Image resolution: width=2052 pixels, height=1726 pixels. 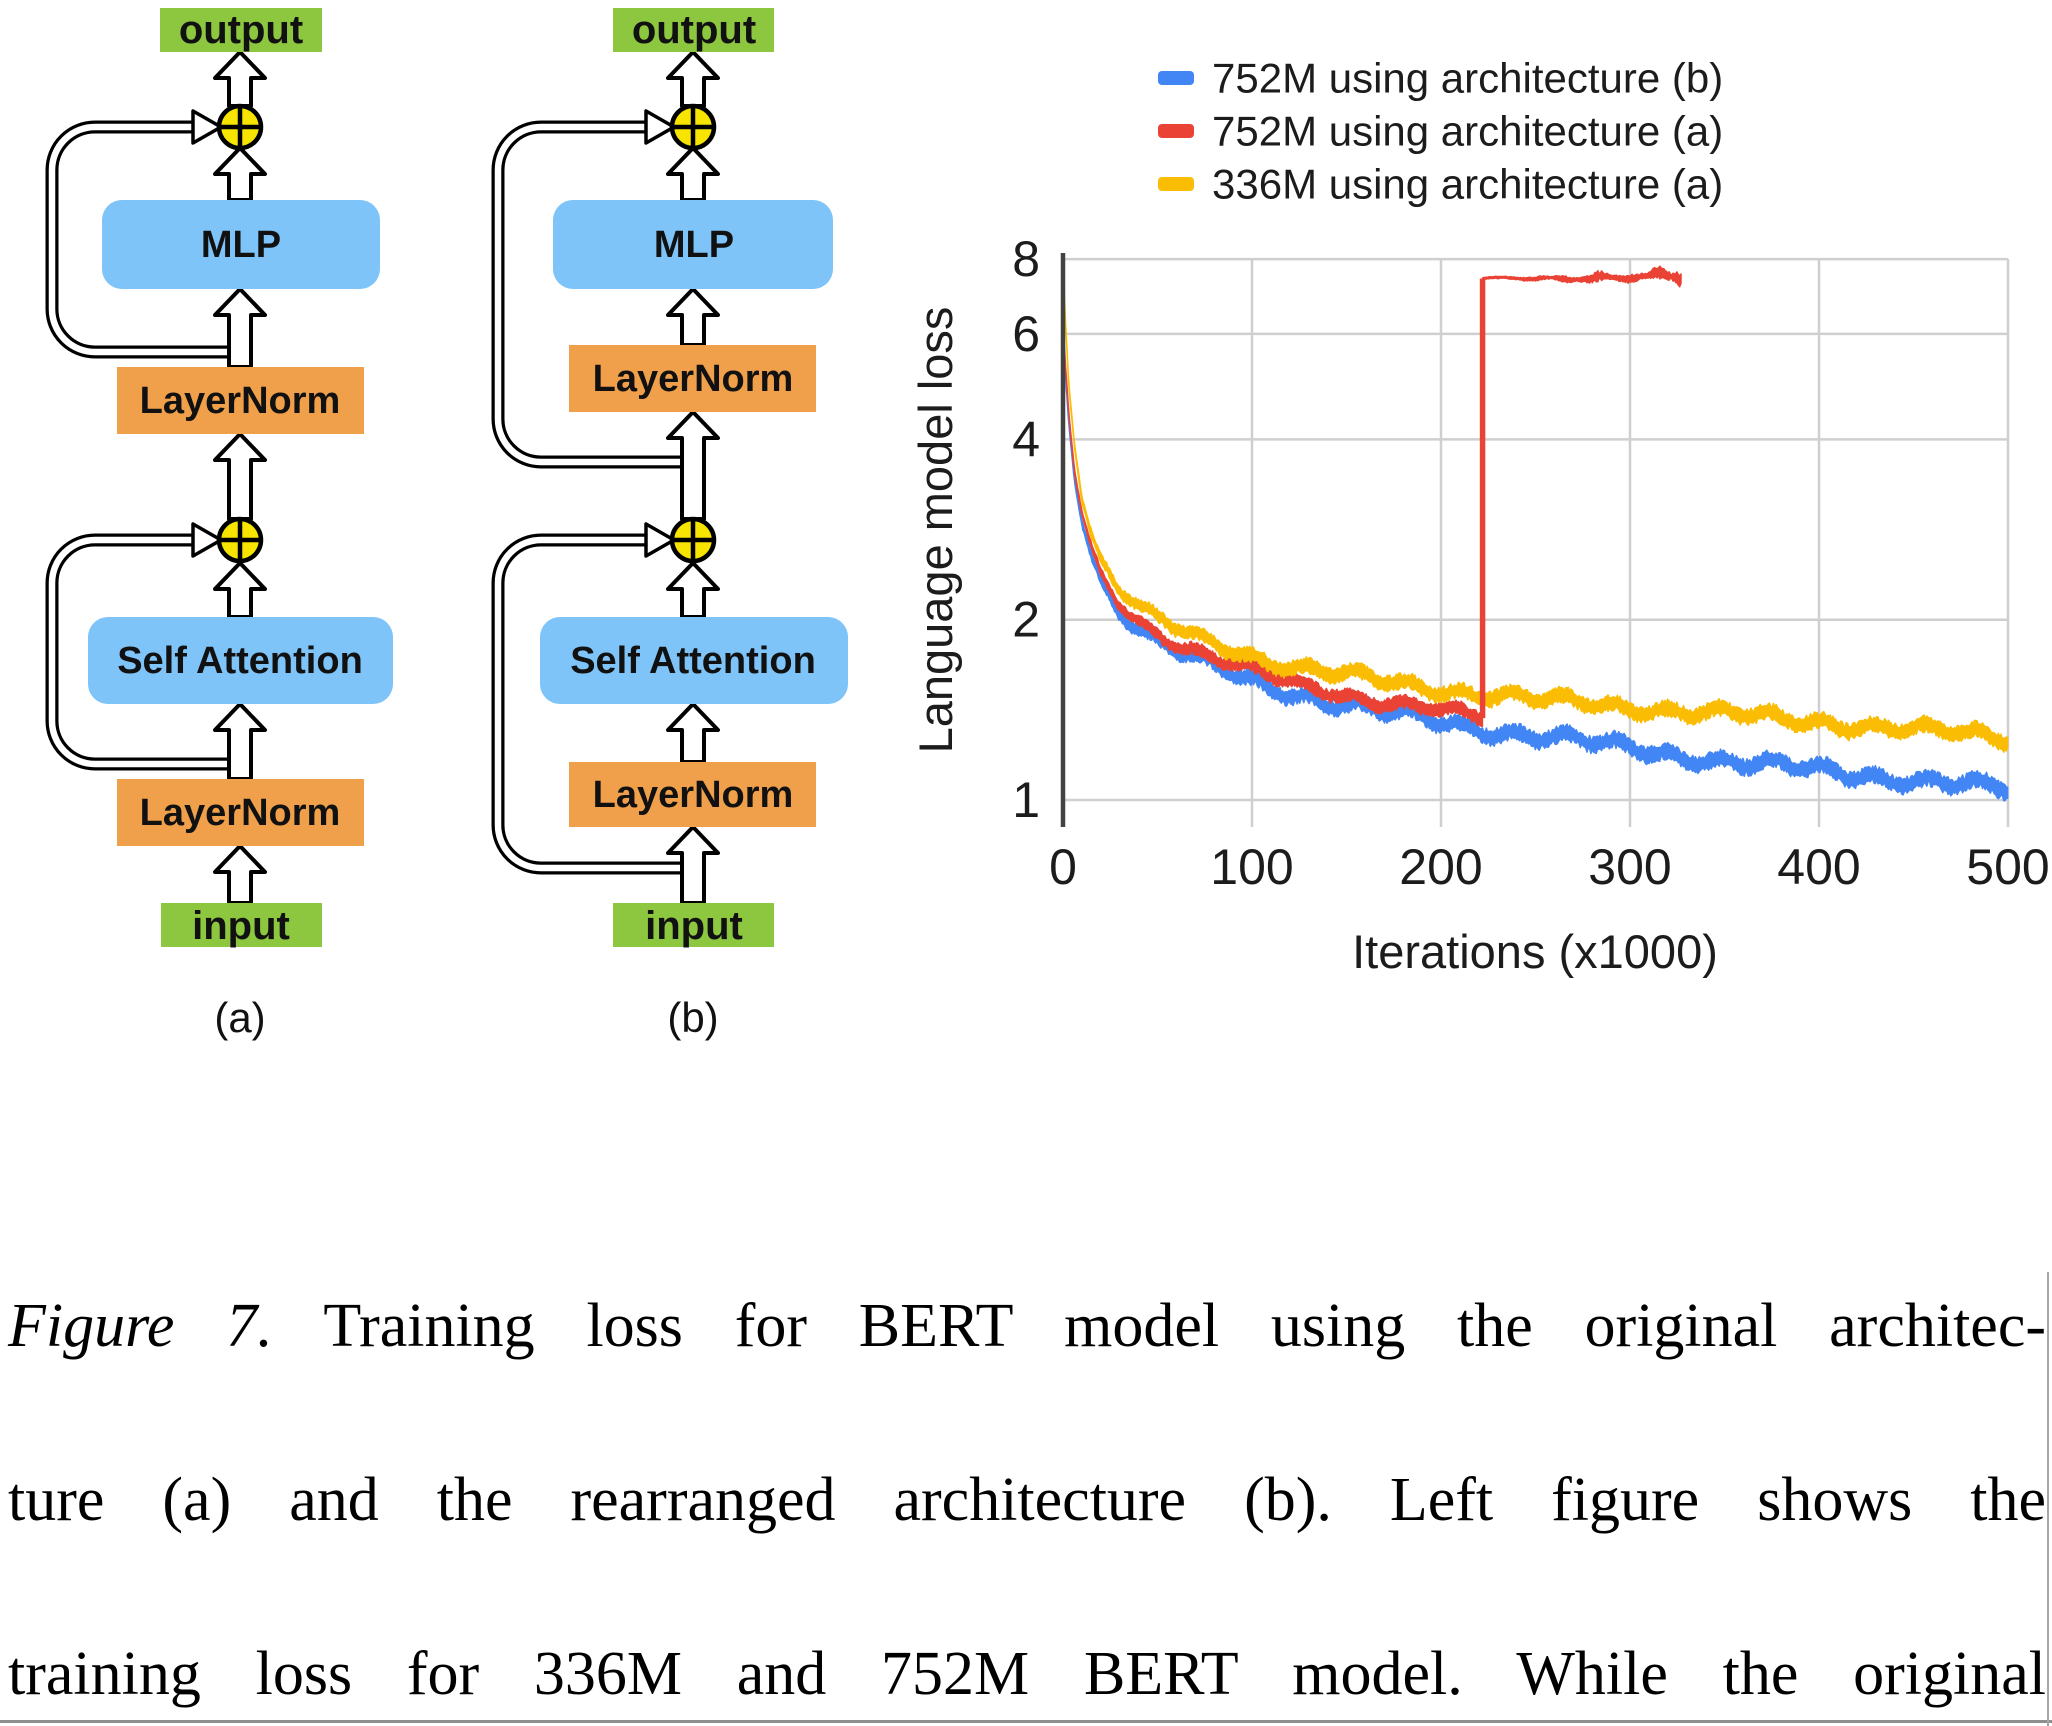 What do you see at coordinates (1440, 867) in the screenshot?
I see `x-tick-label: 200` at bounding box center [1440, 867].